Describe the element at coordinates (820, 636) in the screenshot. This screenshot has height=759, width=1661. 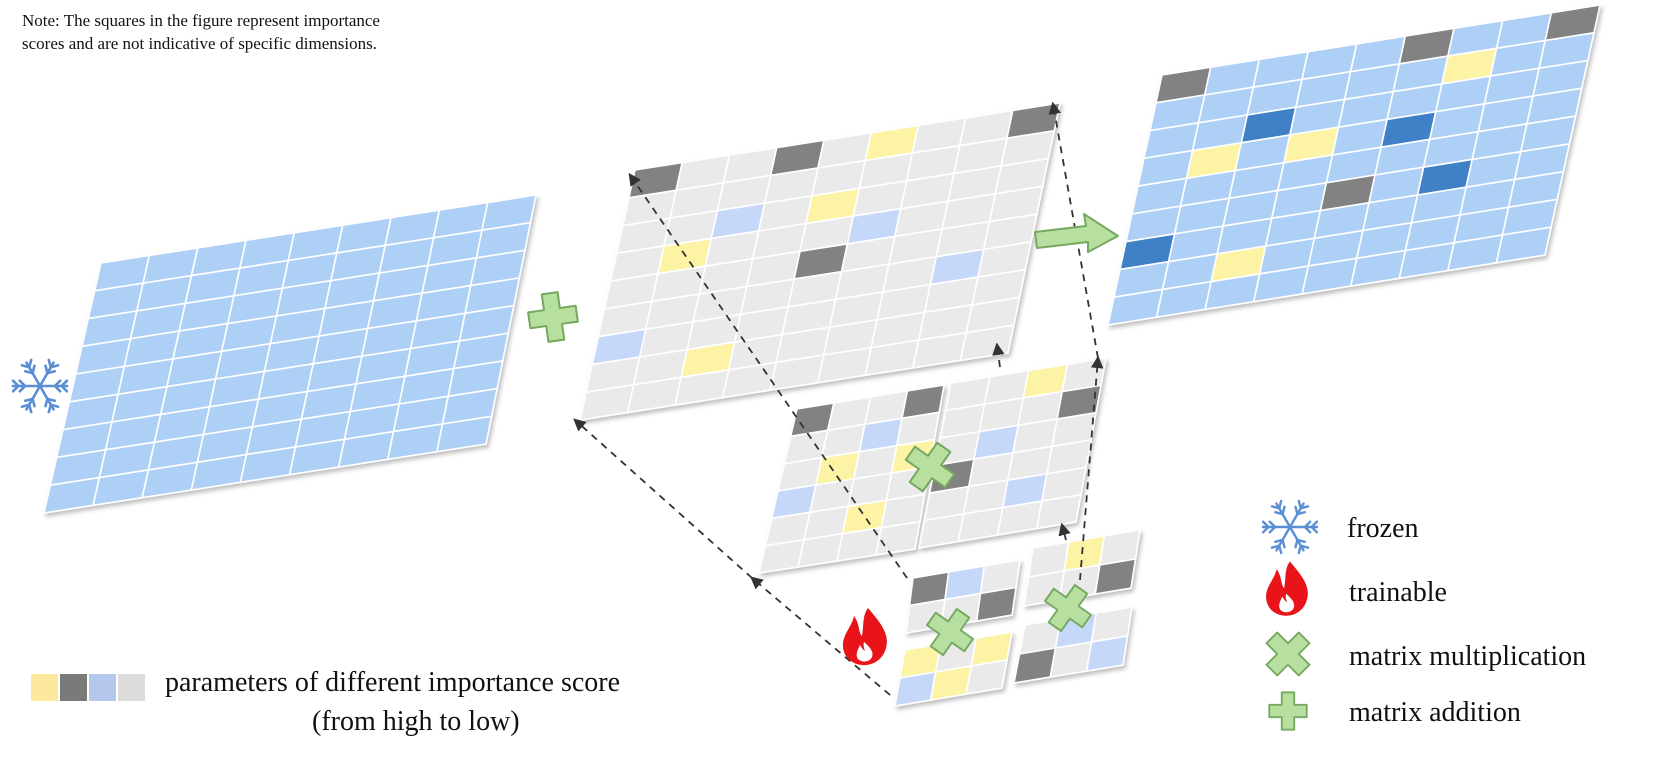
I see `arrow-to-left-corner` at that location.